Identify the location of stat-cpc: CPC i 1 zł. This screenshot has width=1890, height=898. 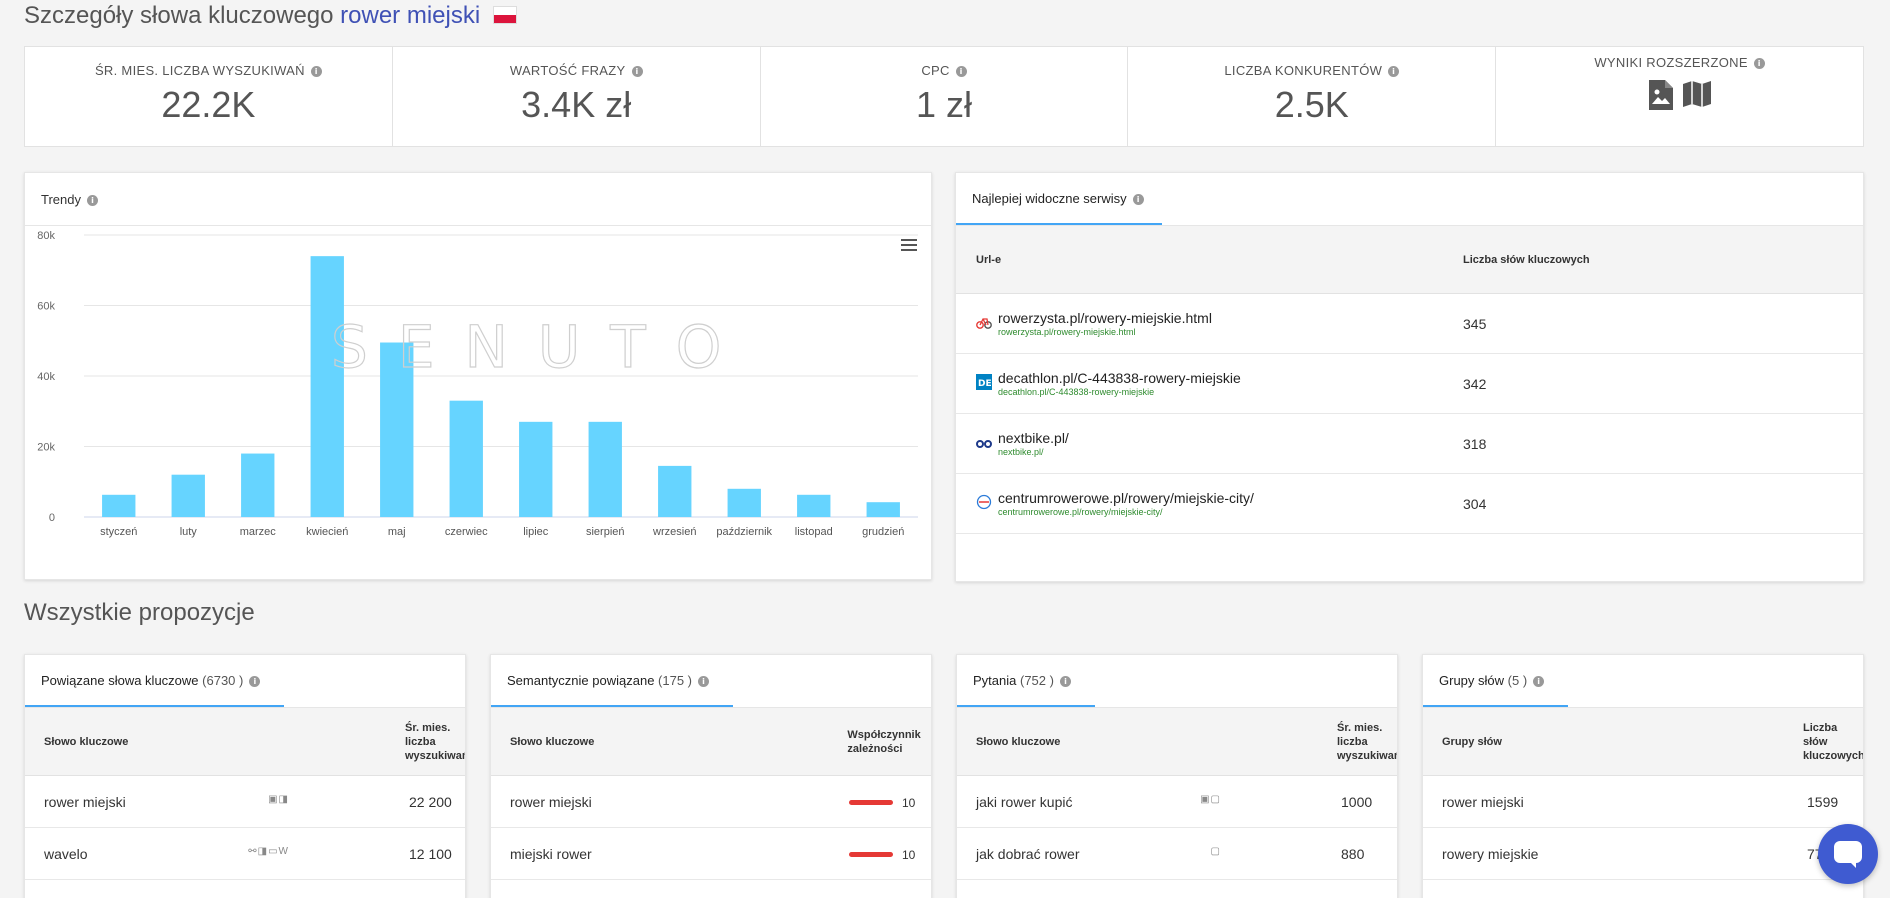
(945, 96).